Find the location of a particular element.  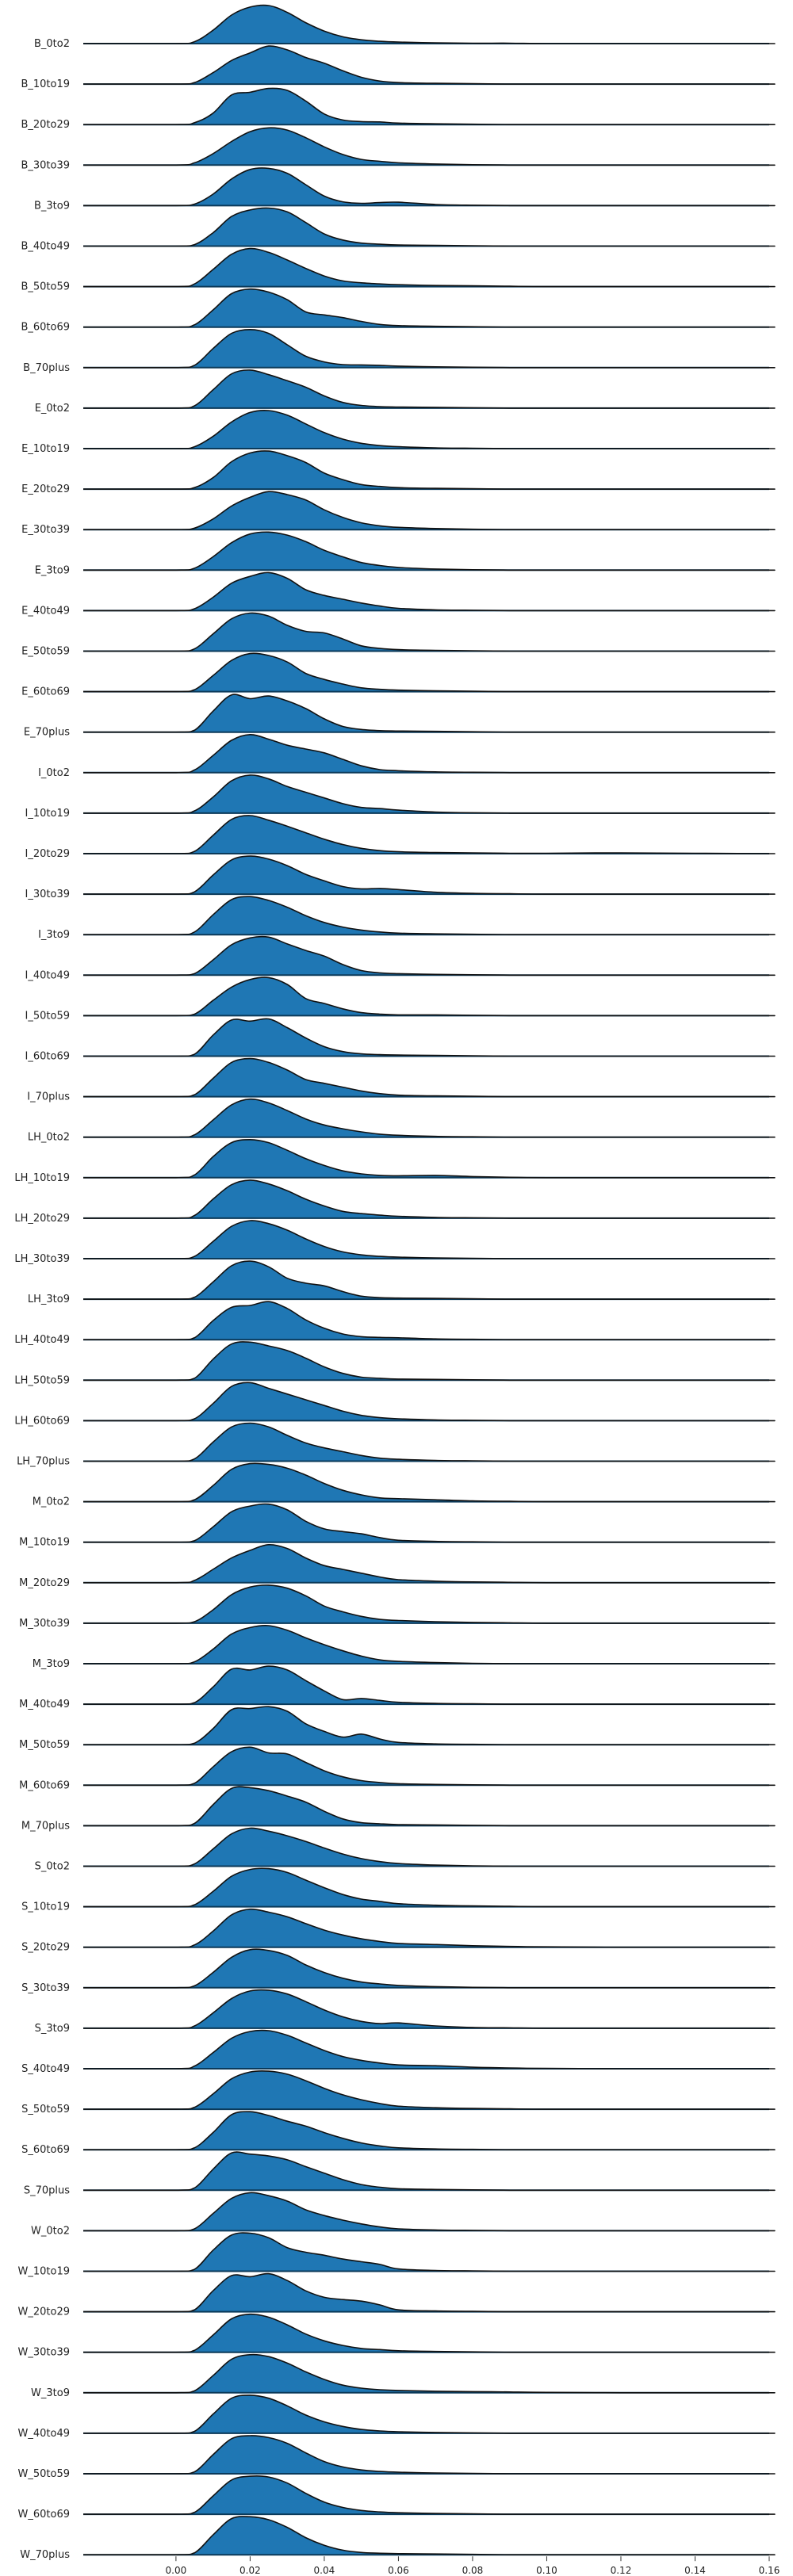

ridge-label: E_40to49 is located at coordinates (46, 611).